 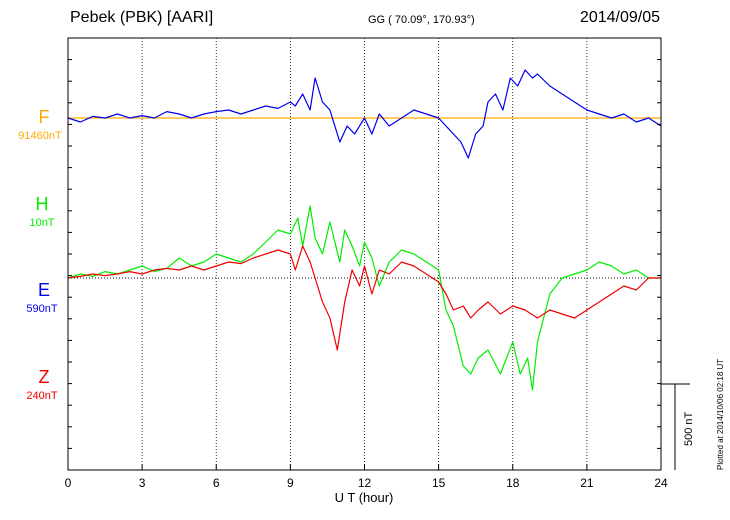 What do you see at coordinates (587, 483) in the screenshot?
I see `x-tick-label: 21` at bounding box center [587, 483].